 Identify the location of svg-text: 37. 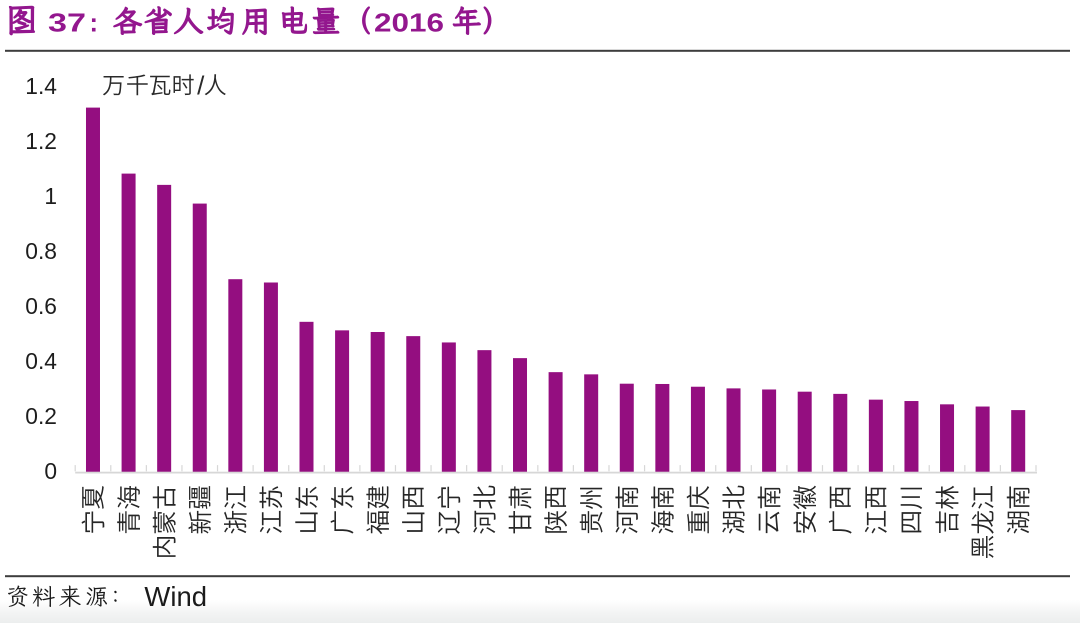
(67, 24).